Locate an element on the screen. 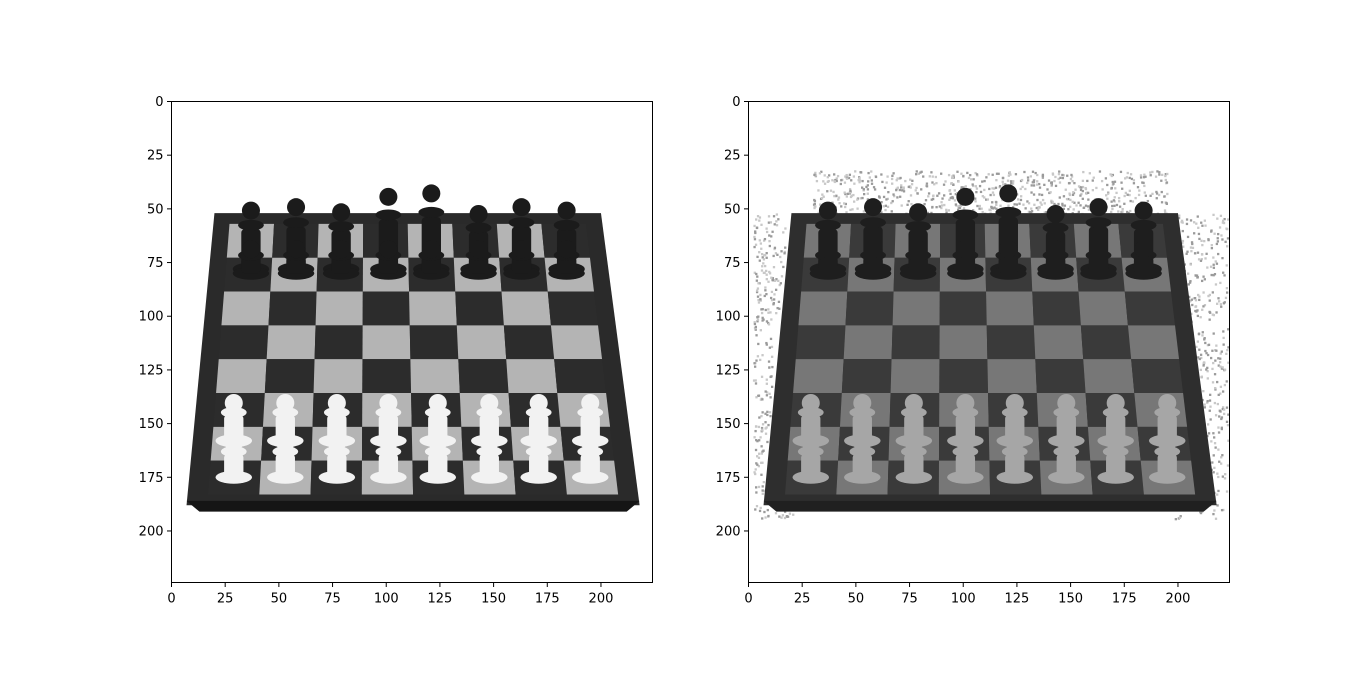 The image size is (1366, 677). x-tick-label: 75 is located at coordinates (909, 599).